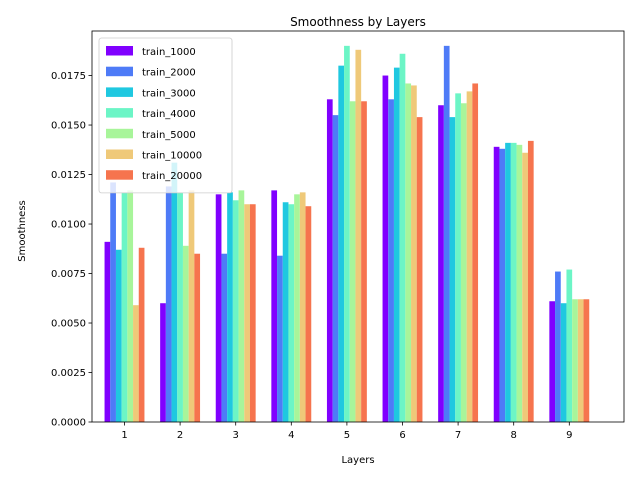 Image resolution: width=640 pixels, height=480 pixels. I want to click on legend-label-train_5000: train_5000, so click(169, 135).